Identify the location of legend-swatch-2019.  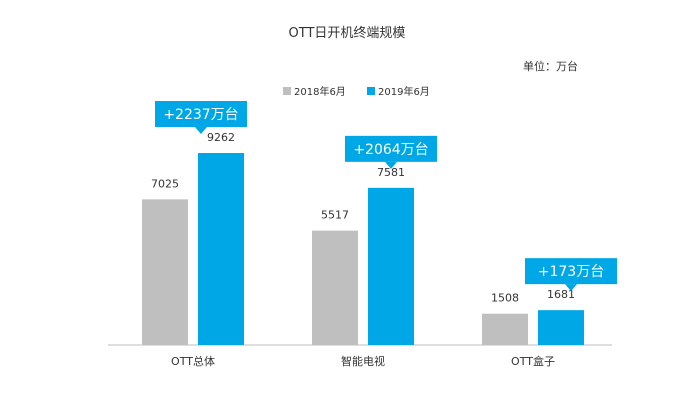
(371, 91).